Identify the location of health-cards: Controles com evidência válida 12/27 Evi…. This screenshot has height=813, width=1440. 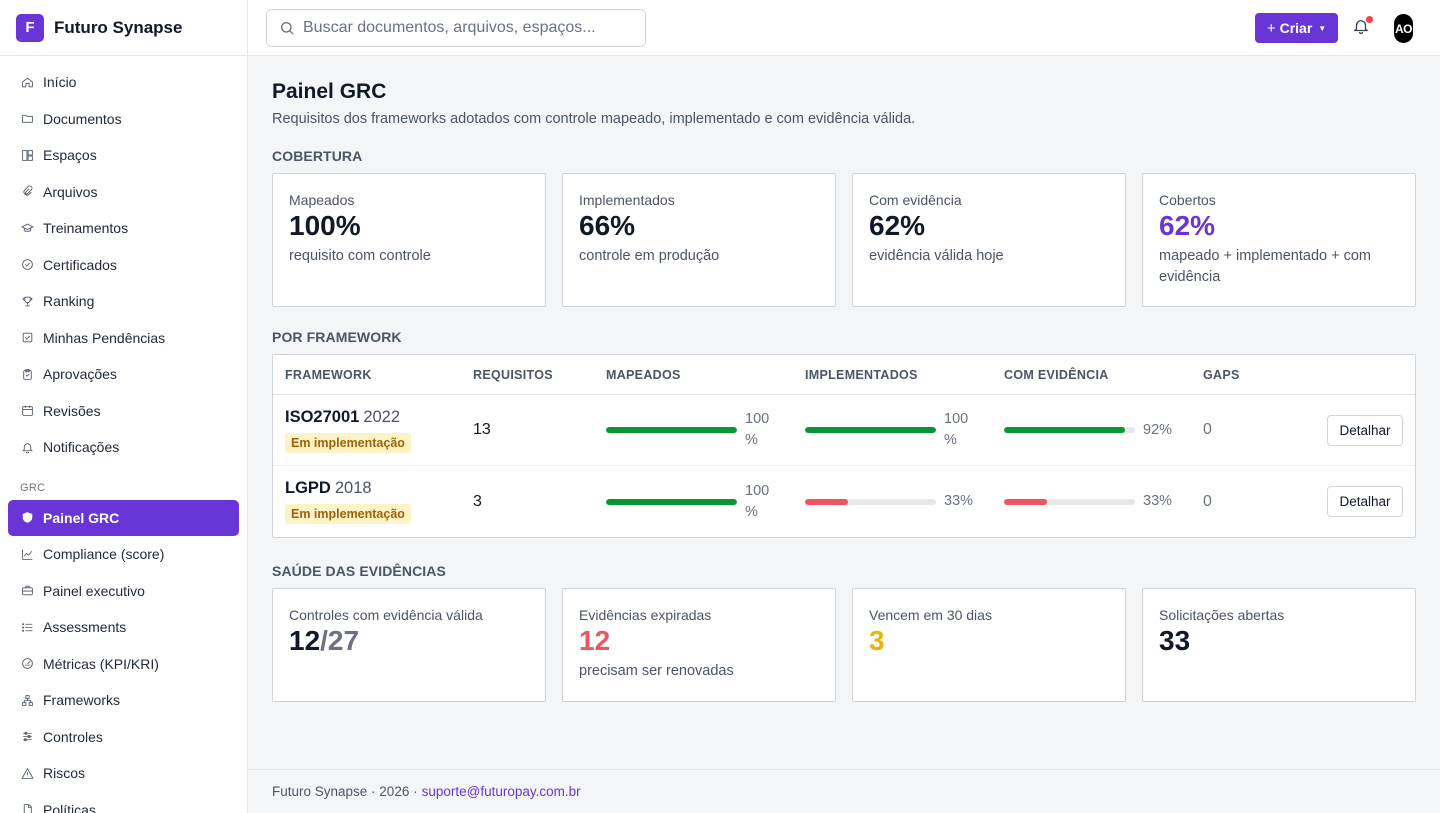
(844, 645).